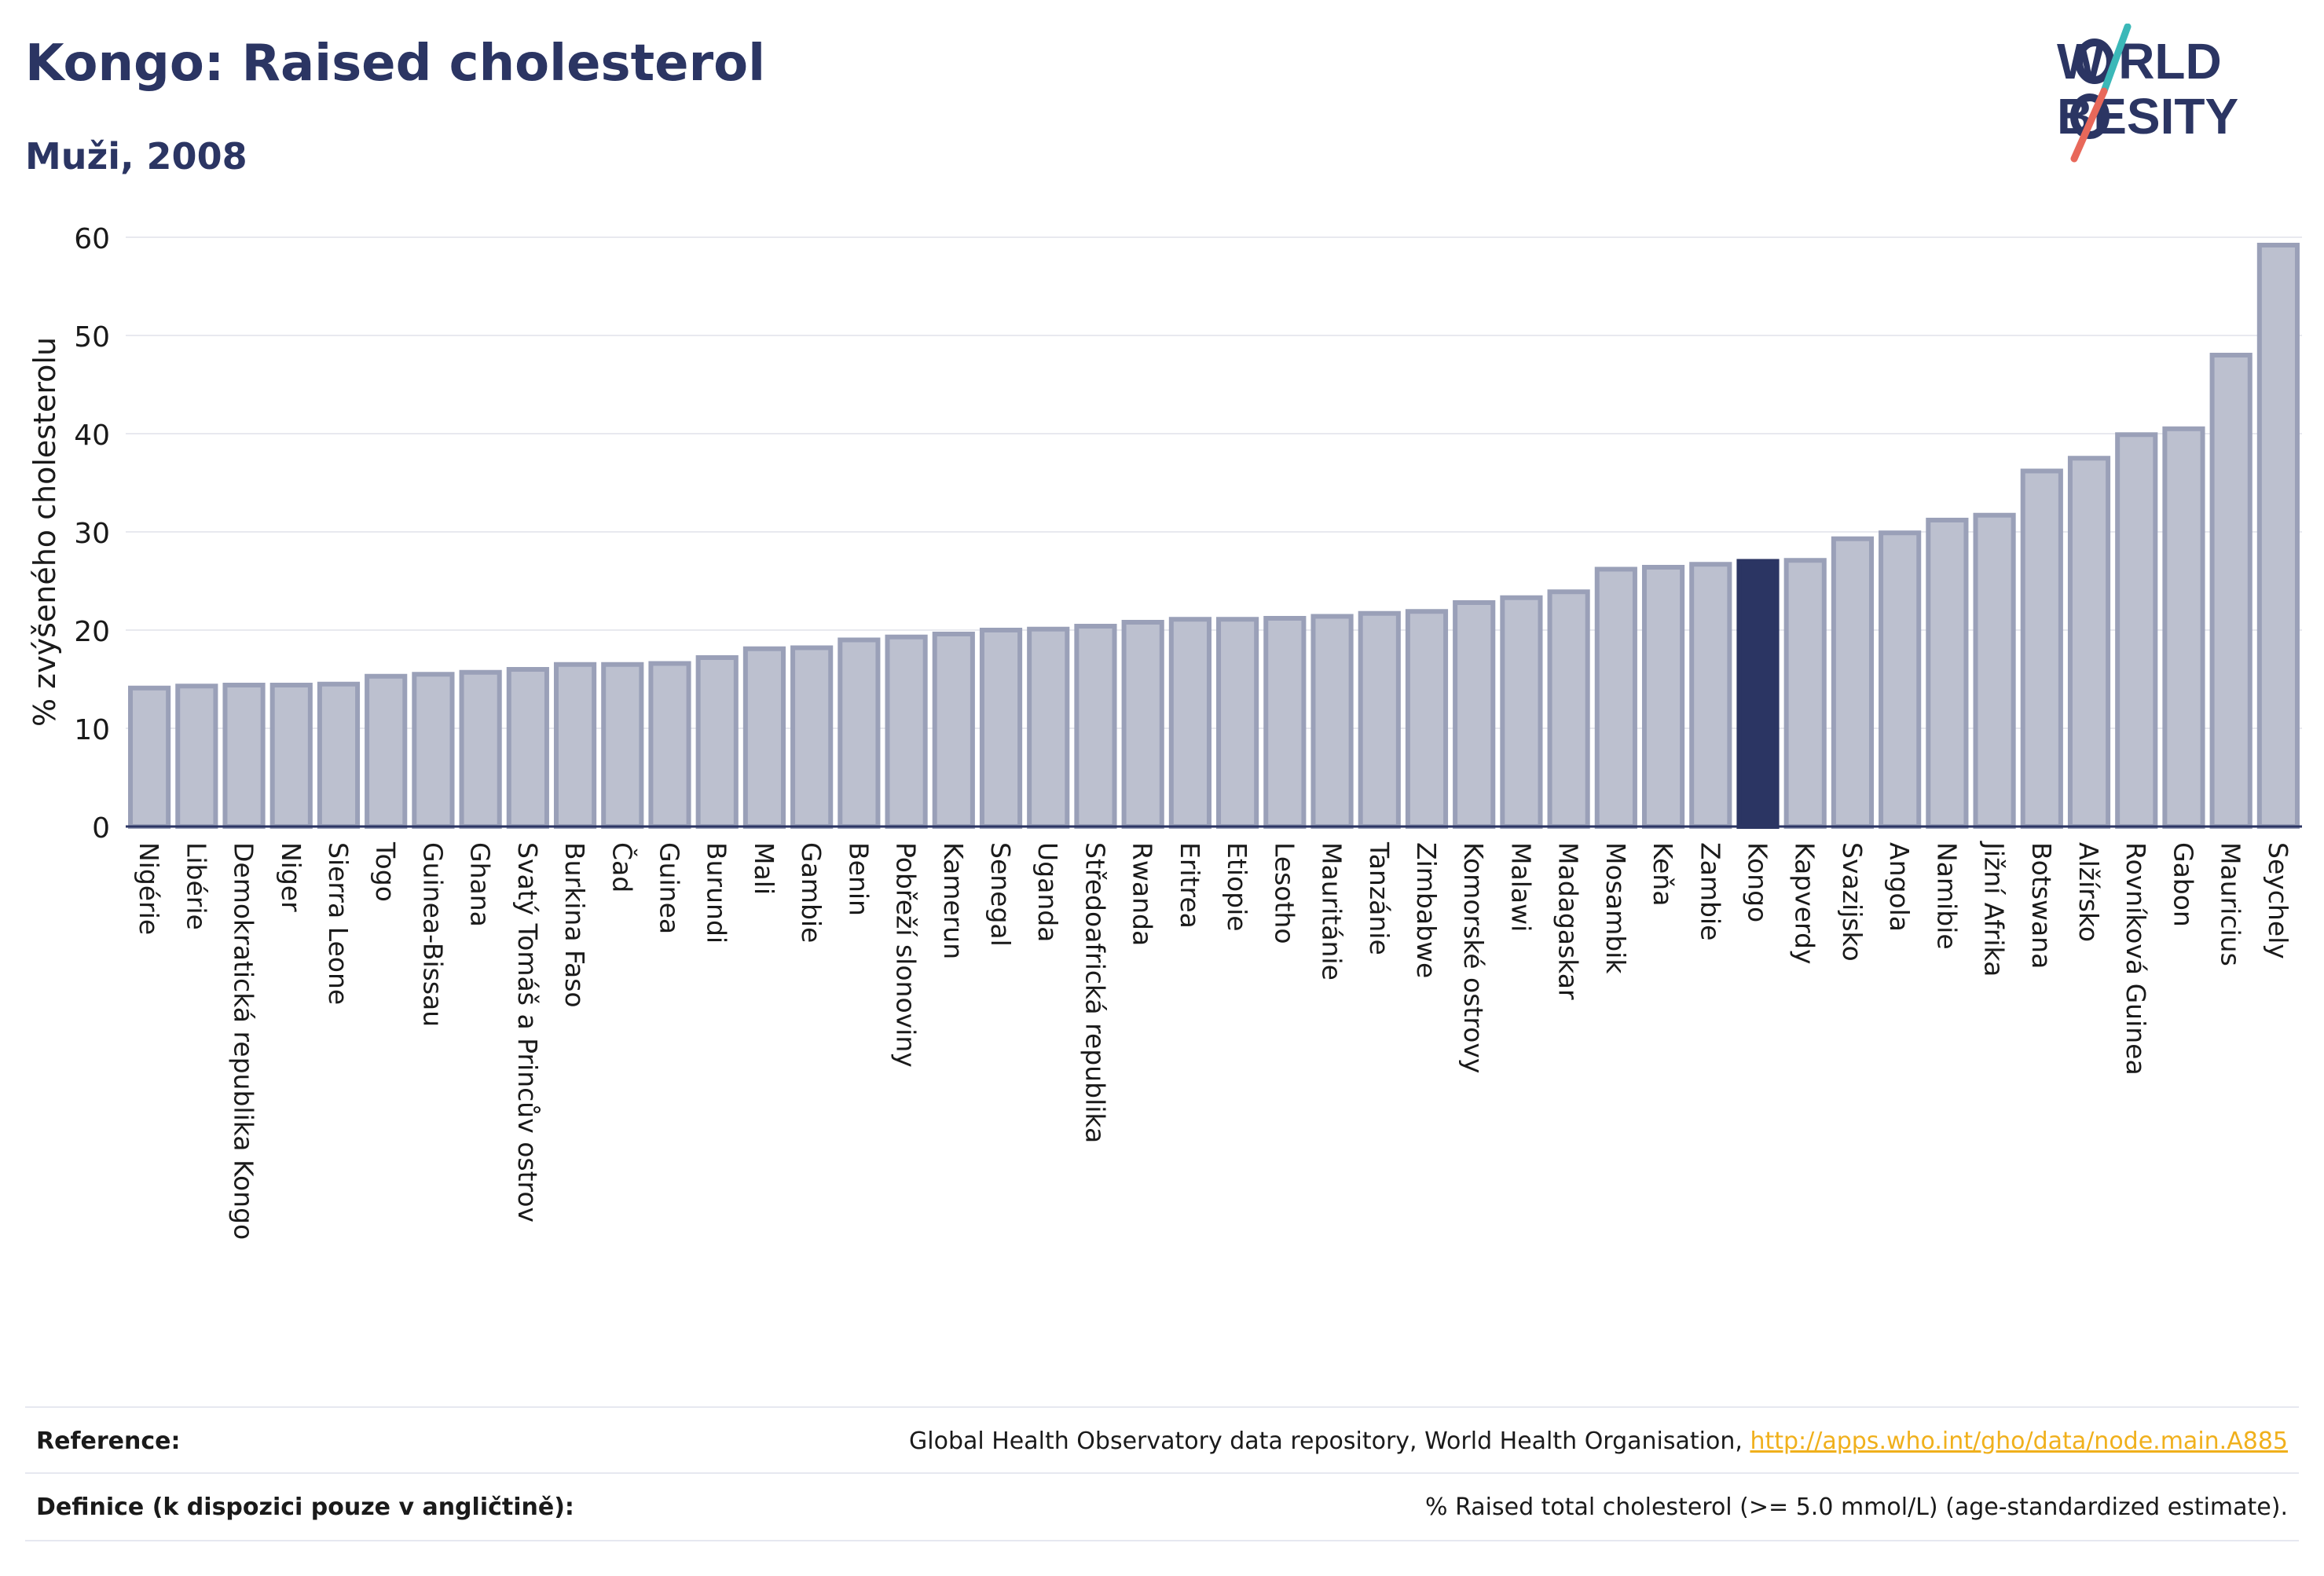 This screenshot has height=1576, width=2324. I want to click on logo-o-top, so click(2094, 61).